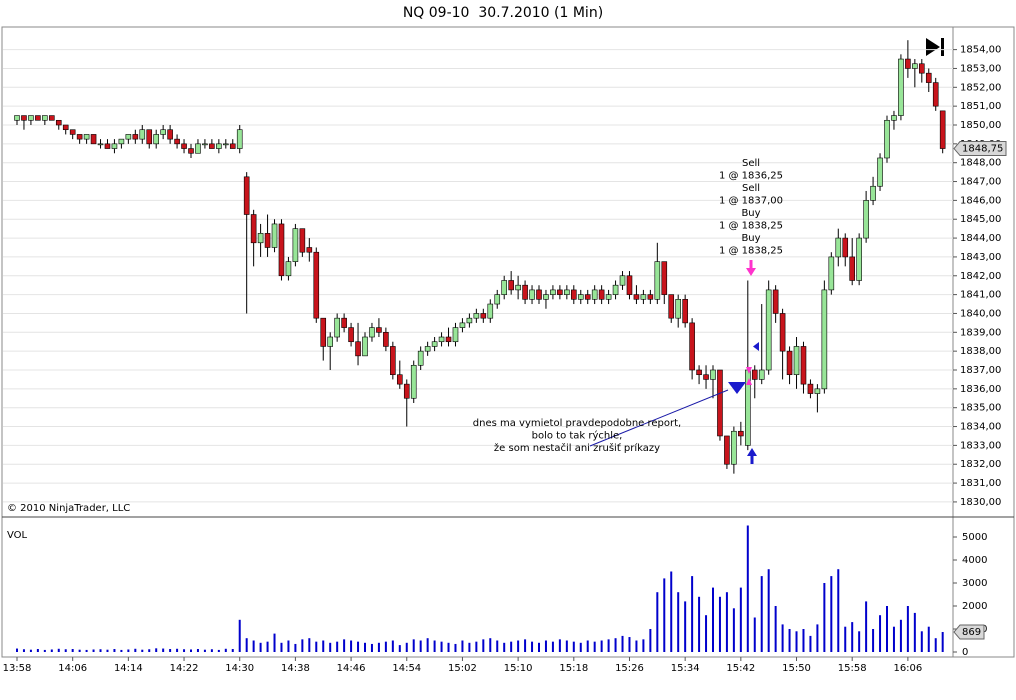 This screenshot has width=1016, height=700. Describe the element at coordinates (974, 537) in the screenshot. I see `y-tick-label: 5000` at that location.